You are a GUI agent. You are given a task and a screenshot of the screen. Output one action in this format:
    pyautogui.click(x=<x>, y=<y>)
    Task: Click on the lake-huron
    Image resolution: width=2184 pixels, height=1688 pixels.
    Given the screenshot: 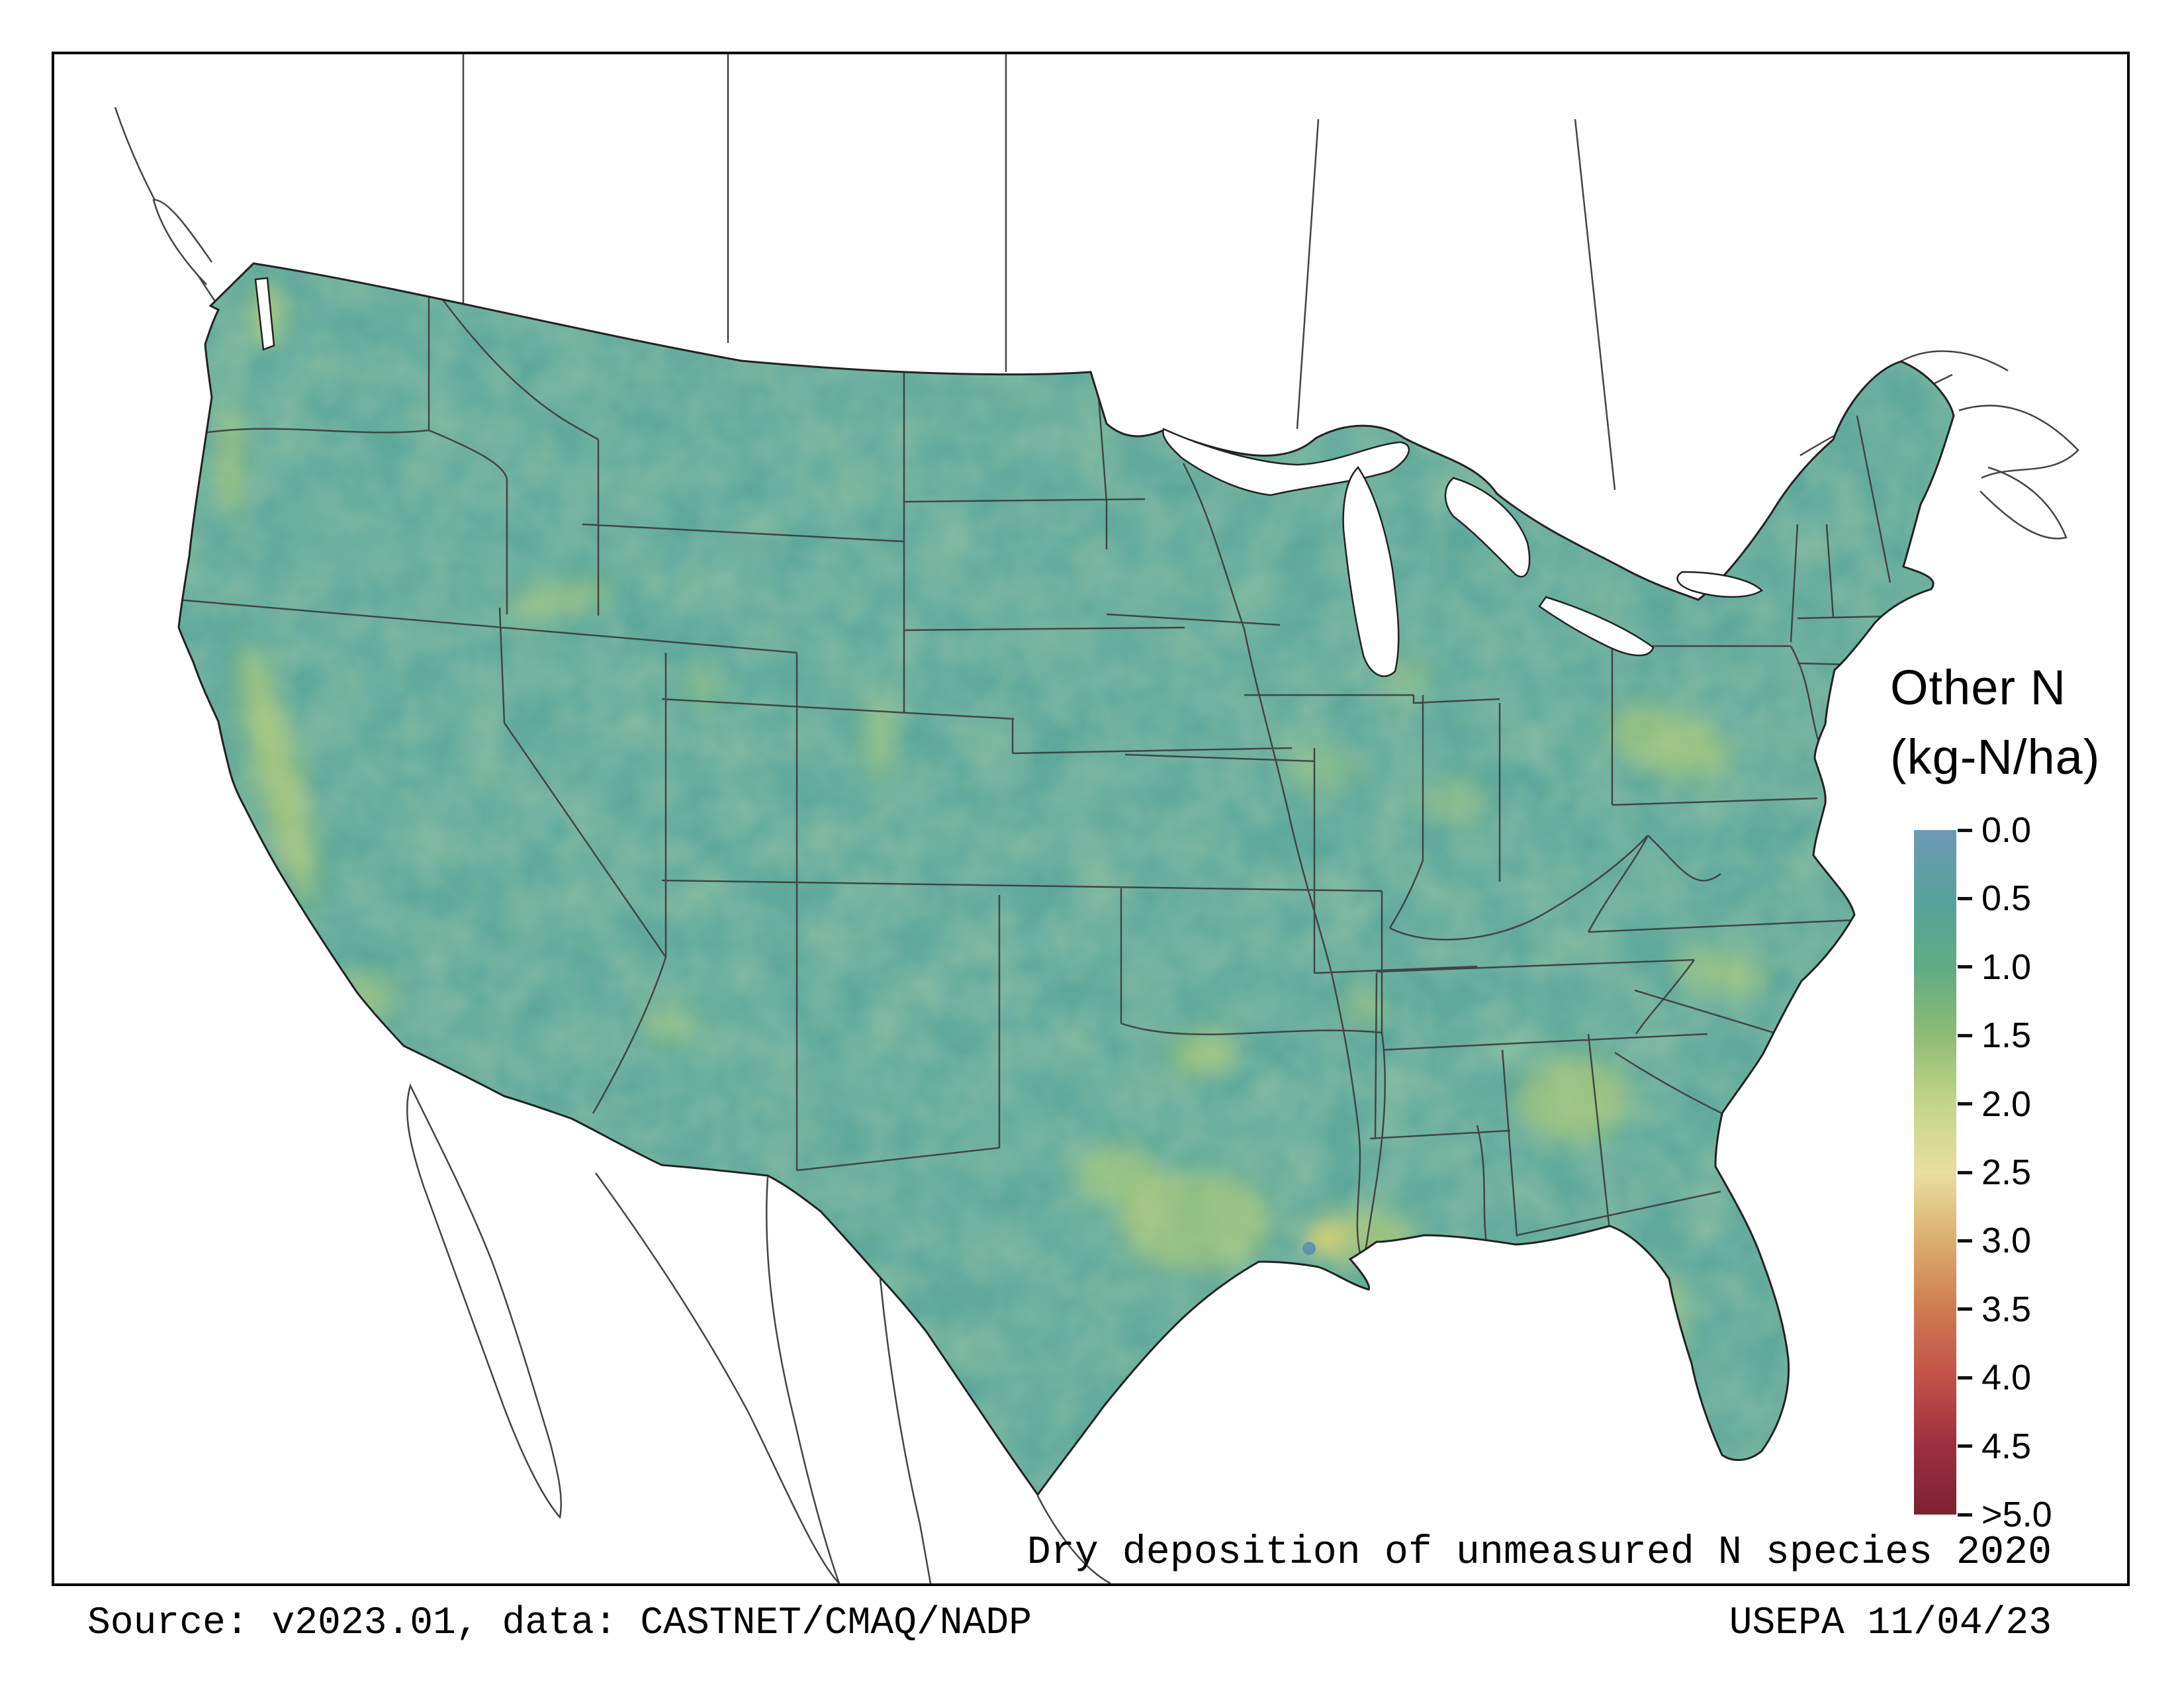 What is the action you would take?
    pyautogui.click(x=1487, y=527)
    